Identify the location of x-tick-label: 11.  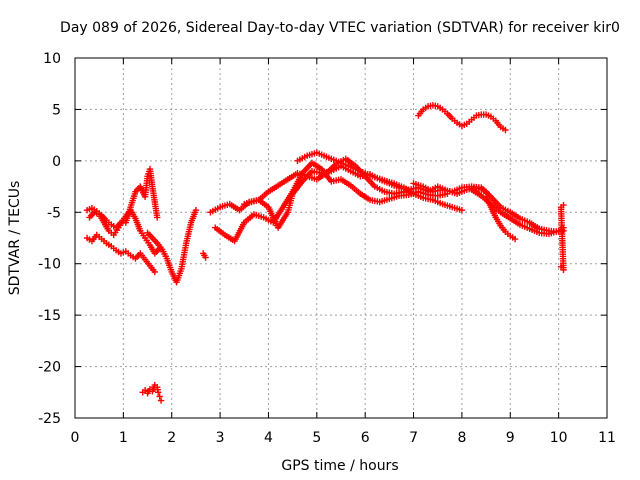
(607, 438).